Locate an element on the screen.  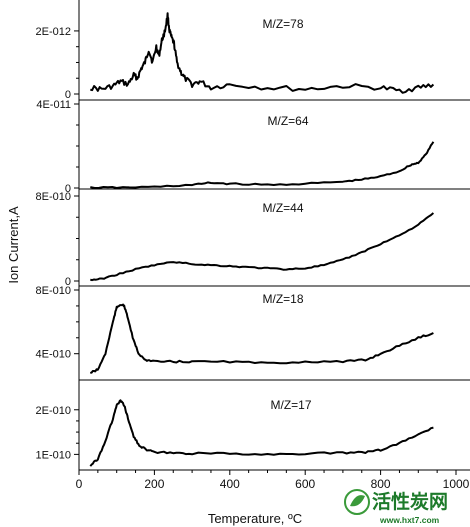
series-line-mz44 is located at coordinates (262, 247).